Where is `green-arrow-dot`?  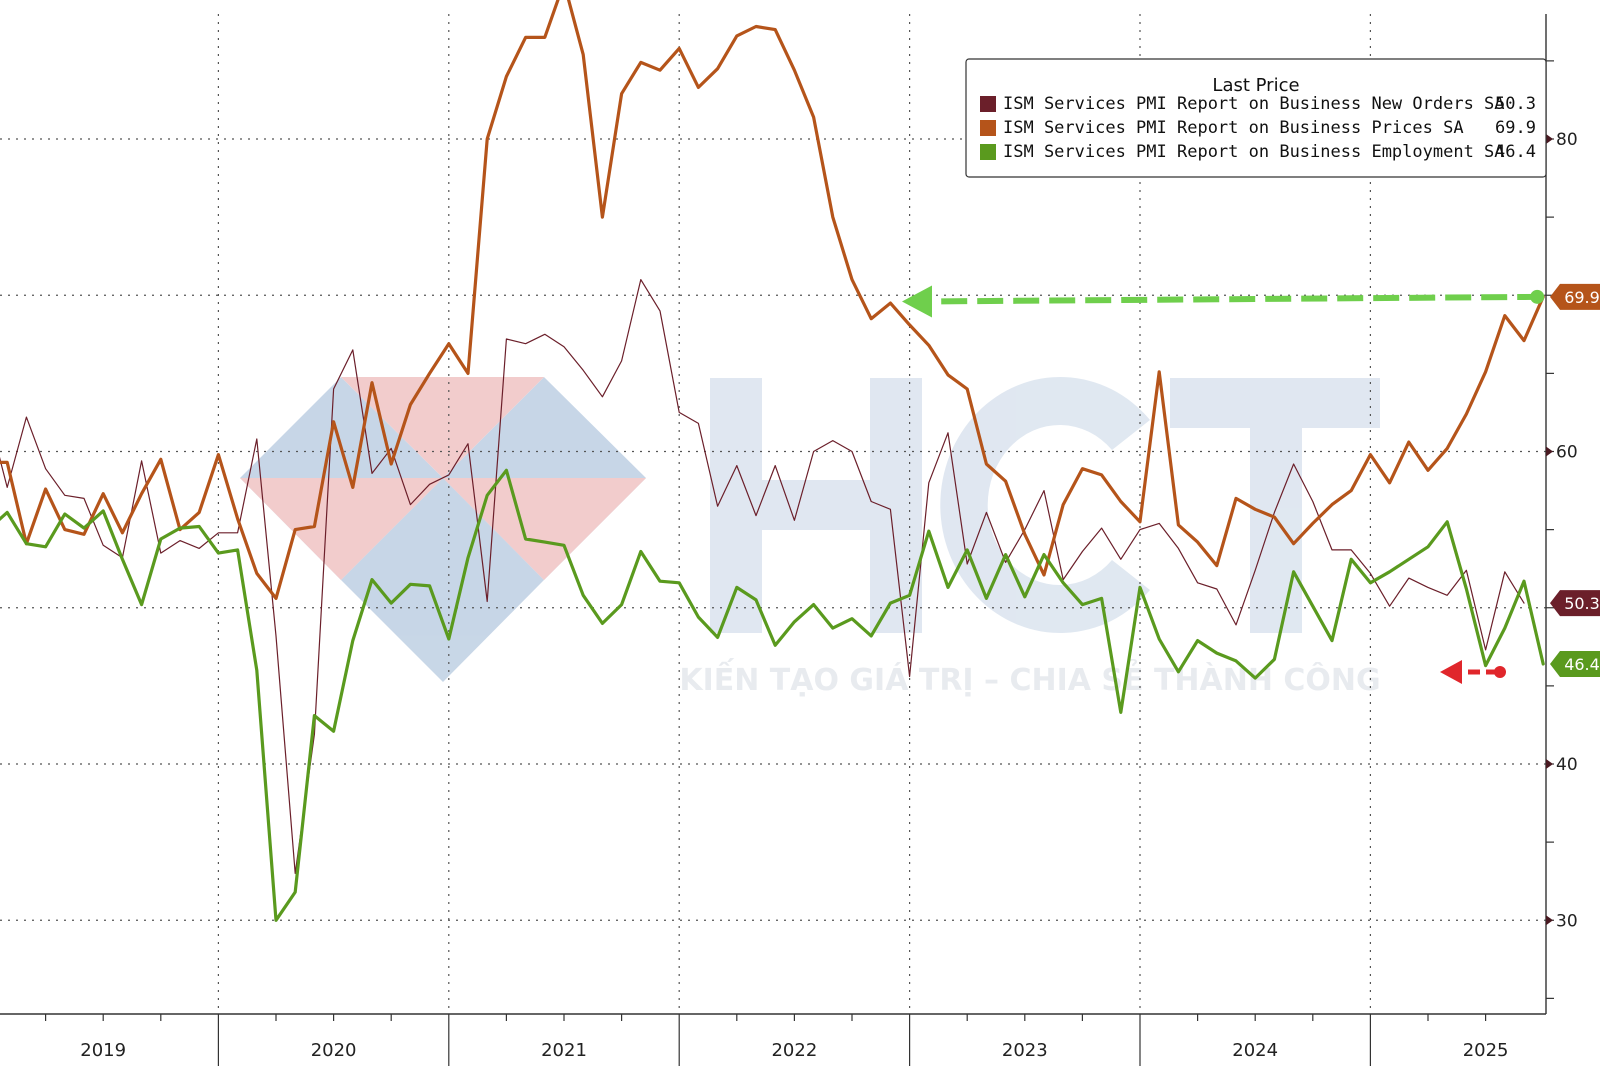 green-arrow-dot is located at coordinates (1537, 296).